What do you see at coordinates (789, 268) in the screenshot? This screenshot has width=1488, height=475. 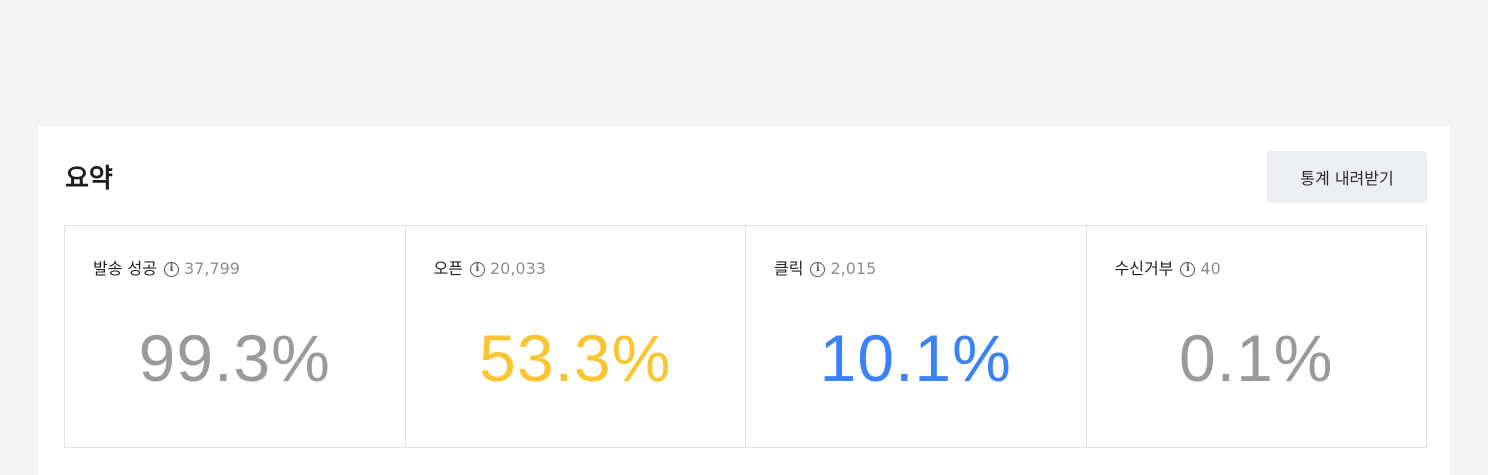 I see `stat-label: 클릭` at bounding box center [789, 268].